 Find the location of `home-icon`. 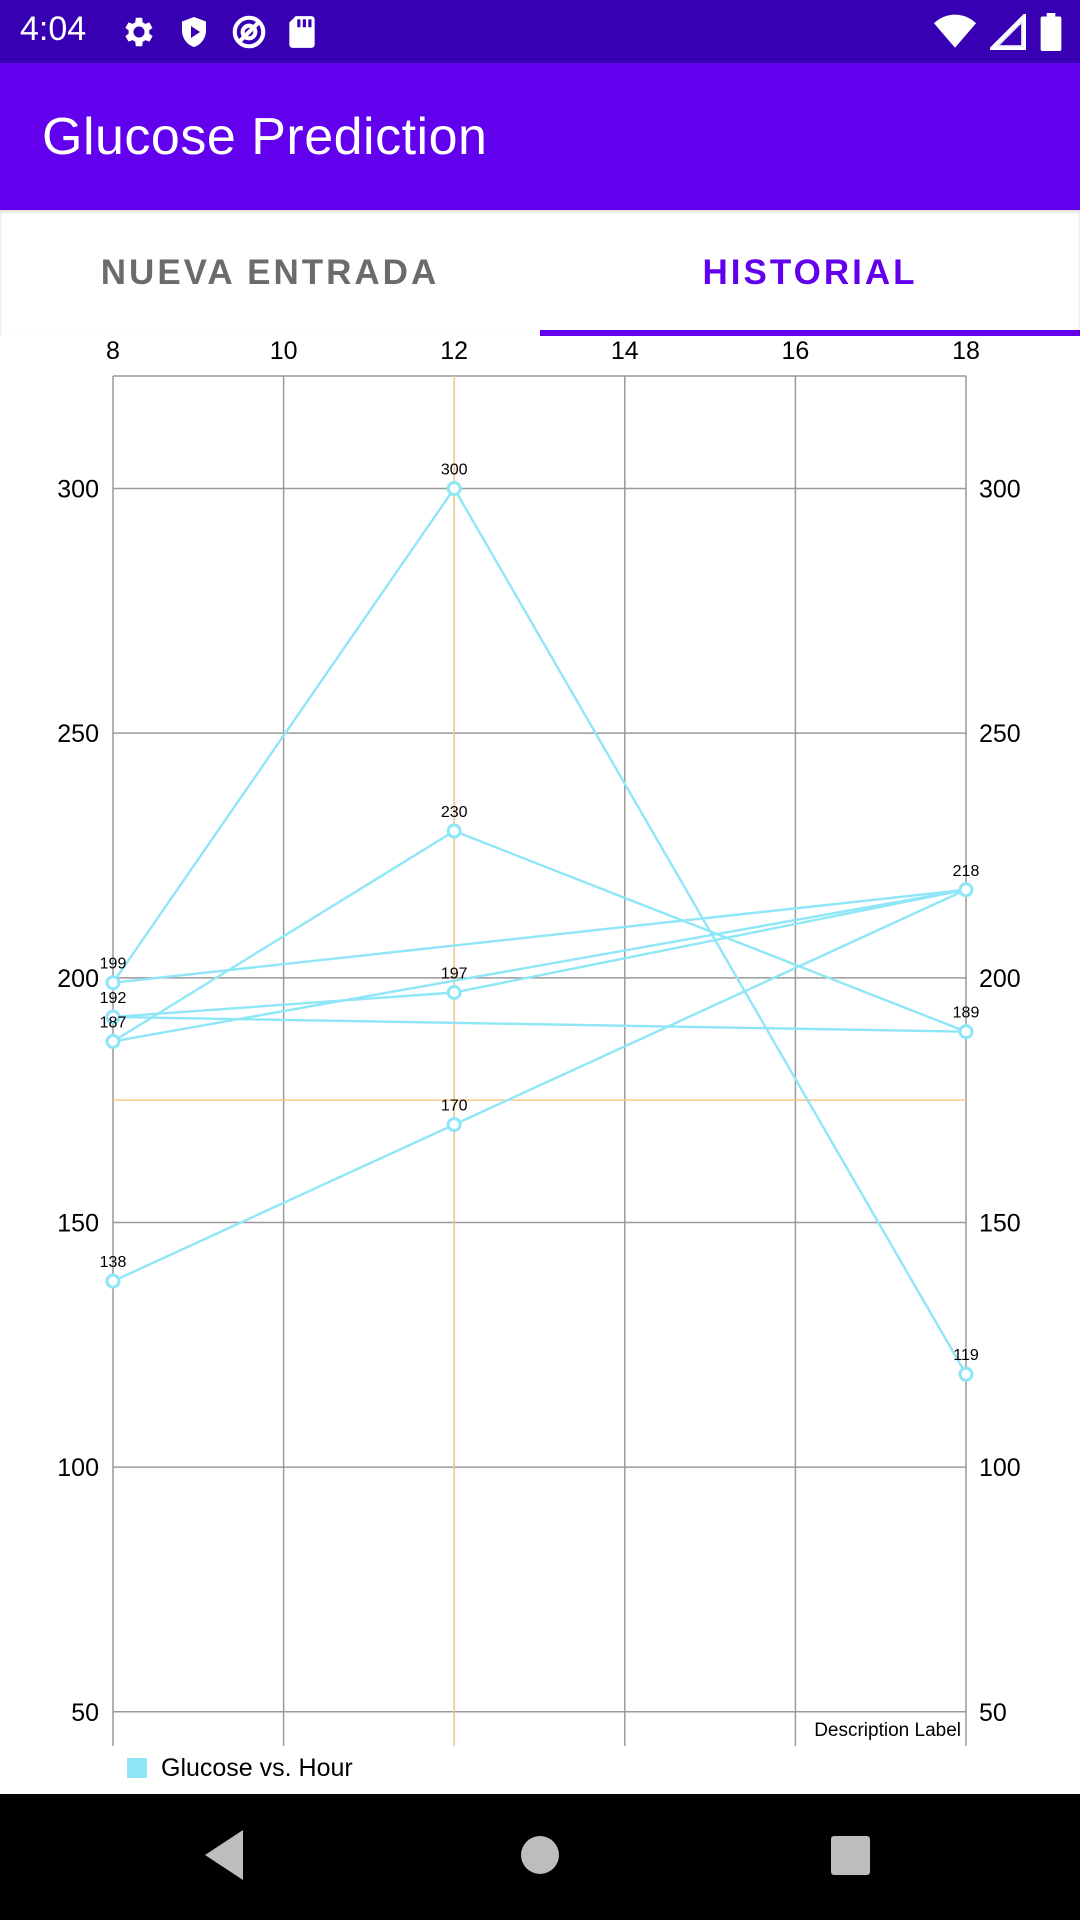

home-icon is located at coordinates (540, 1855).